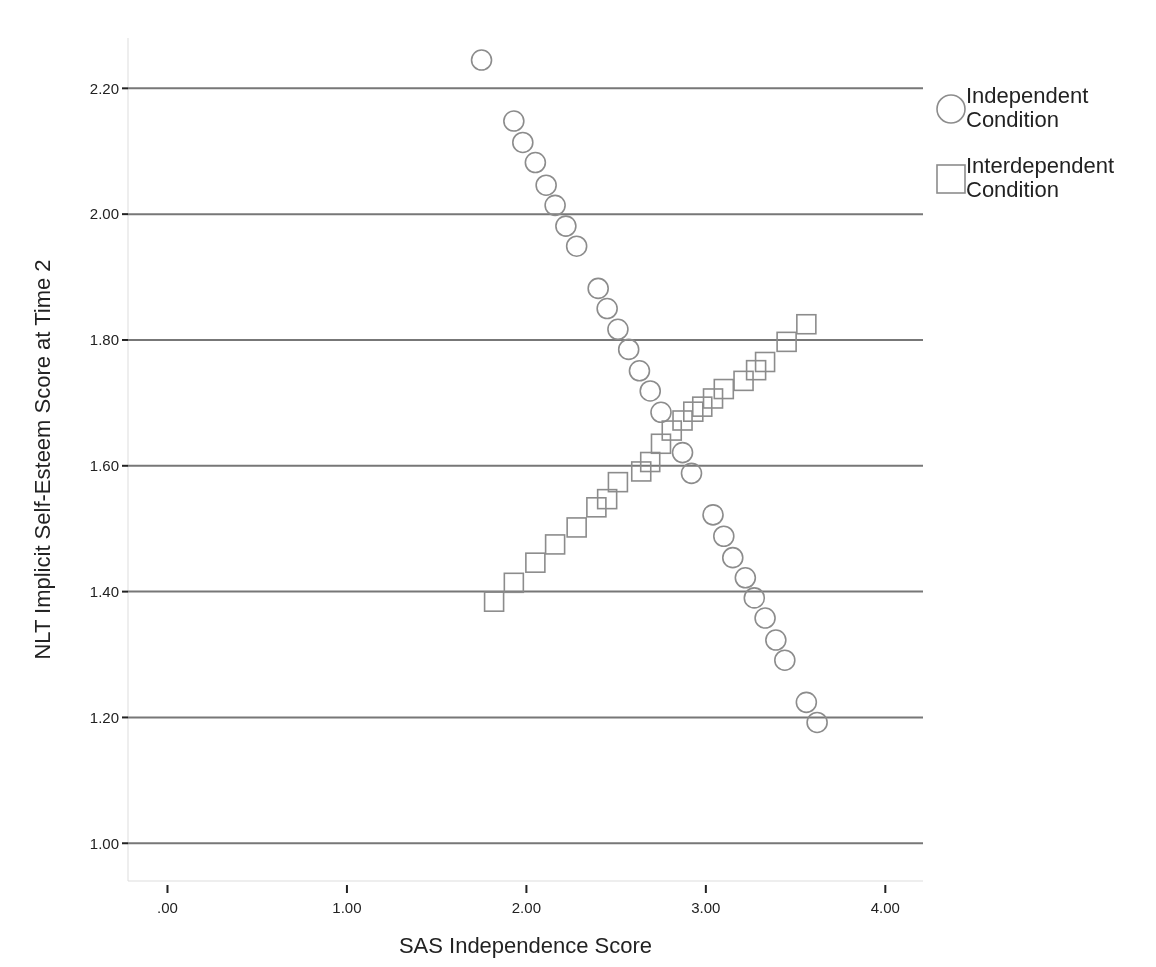 The width and height of the screenshot is (1156, 967). What do you see at coordinates (526, 907) in the screenshot?
I see `x-tick-label: 2.00` at bounding box center [526, 907].